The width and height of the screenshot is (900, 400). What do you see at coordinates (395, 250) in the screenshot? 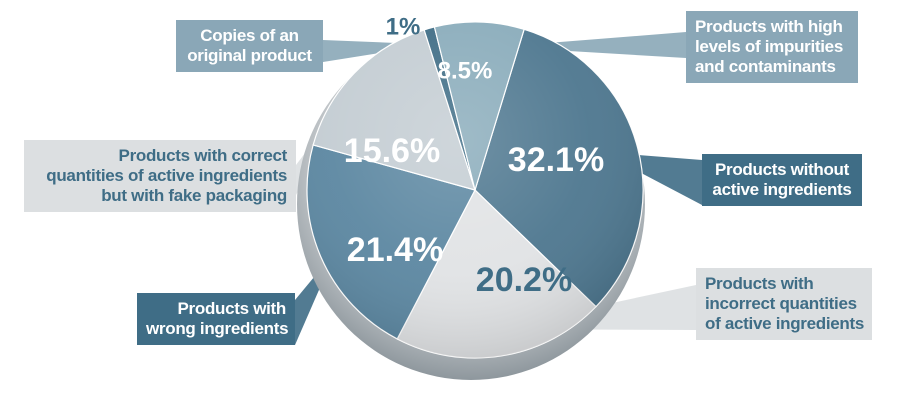
I see `slice-value-label-3: 21.4%` at bounding box center [395, 250].